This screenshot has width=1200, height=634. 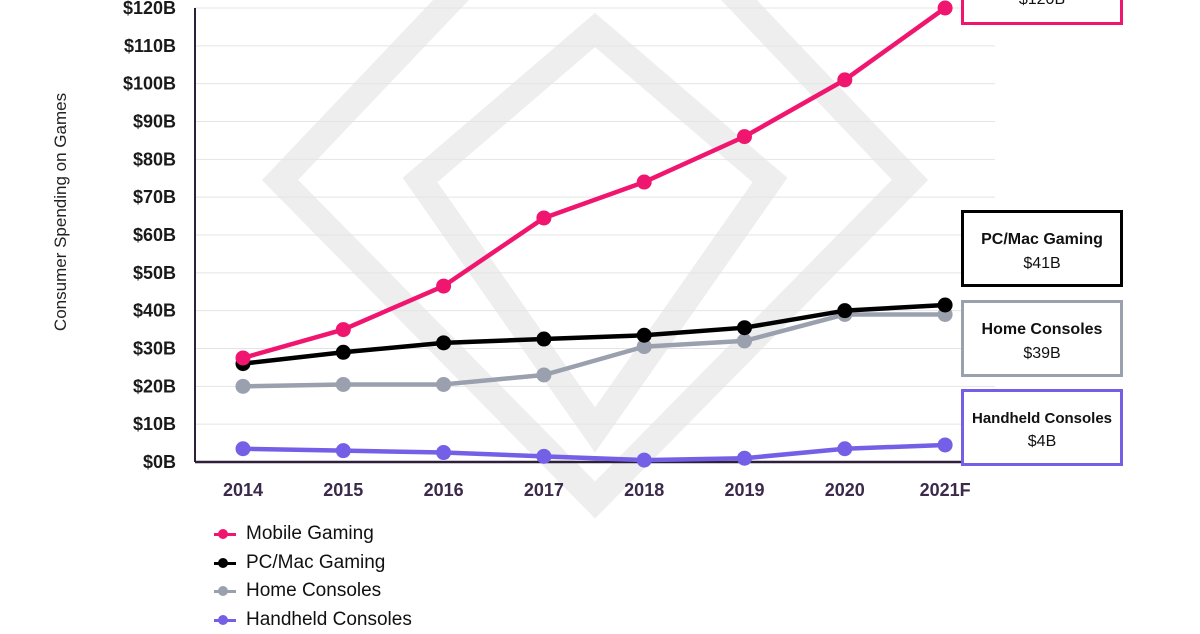 What do you see at coordinates (844, 310) in the screenshot?
I see `point-pc-mac-gaming-2020` at bounding box center [844, 310].